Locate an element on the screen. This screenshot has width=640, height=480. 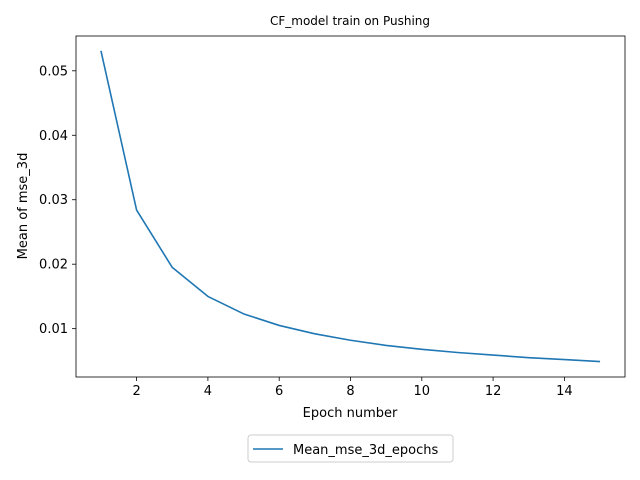
x-tick-label: 10 is located at coordinates (422, 391).